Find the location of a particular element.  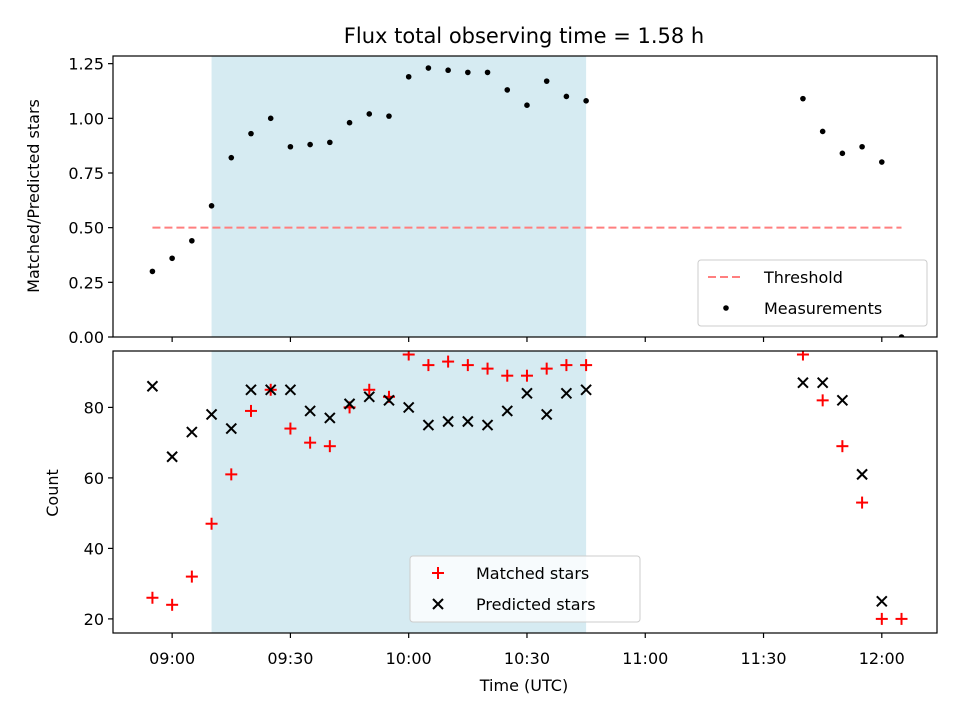

x-tick-label-2: 10:00 is located at coordinates (409, 658).